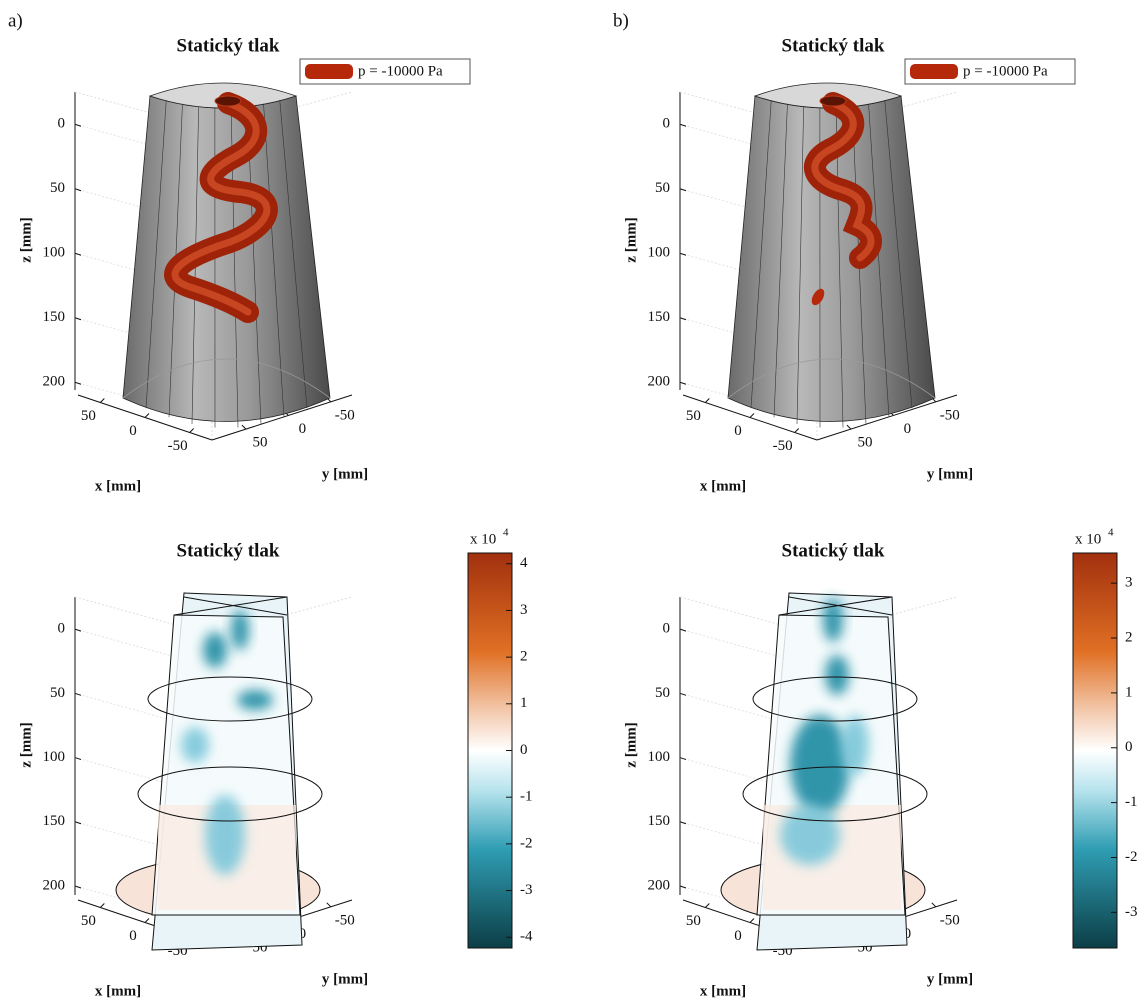 The image size is (1143, 1001). Describe the element at coordinates (526, 890) in the screenshot. I see `colorbar-tick-label: -3` at that location.